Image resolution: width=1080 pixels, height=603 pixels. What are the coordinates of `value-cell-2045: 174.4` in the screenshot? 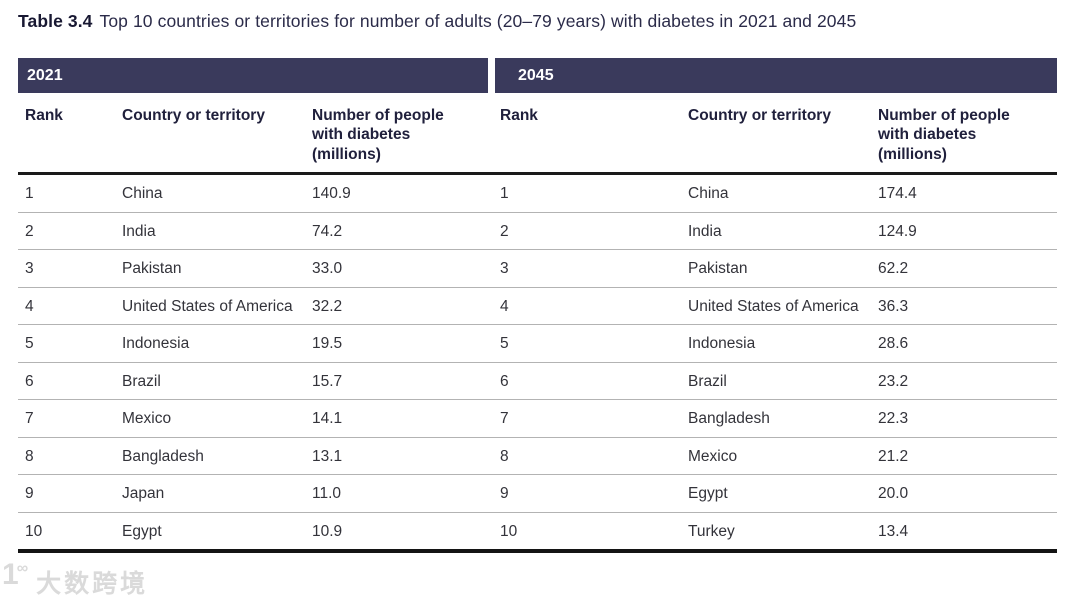 It's located at (897, 194).